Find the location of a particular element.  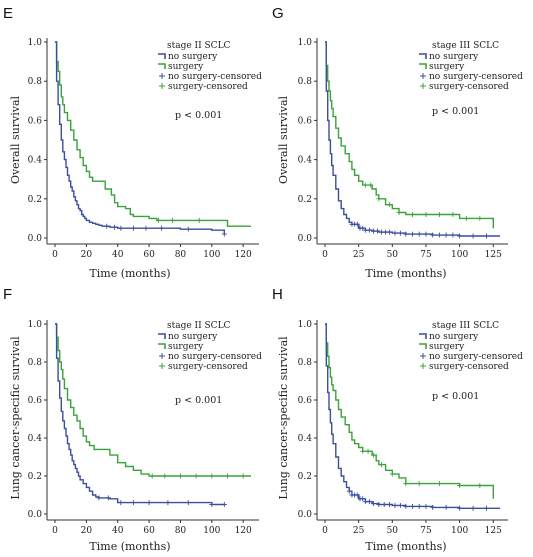

y-tick-label: 0.8 is located at coordinates (35, 363).